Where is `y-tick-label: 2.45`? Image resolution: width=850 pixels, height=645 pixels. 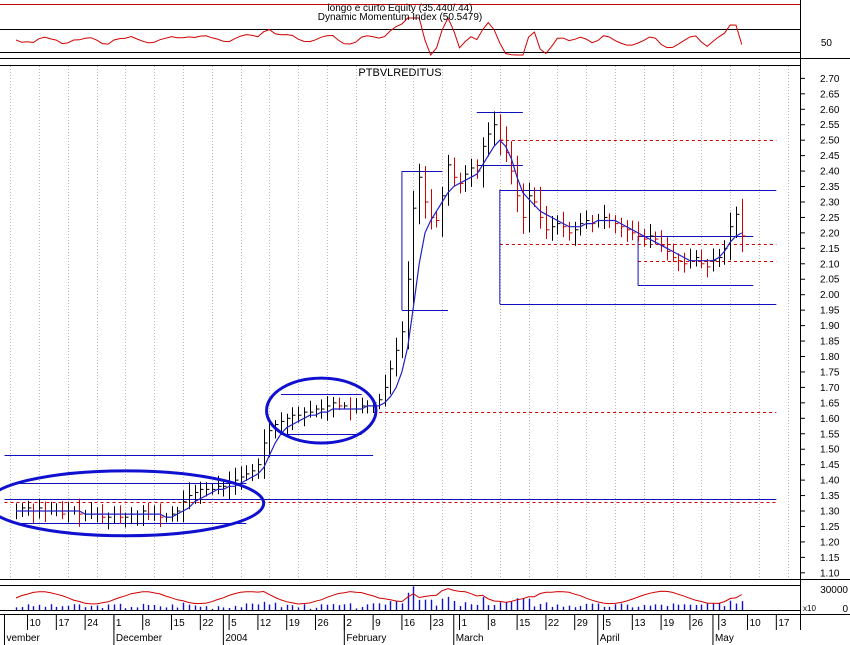
y-tick-label: 2.45 is located at coordinates (830, 156).